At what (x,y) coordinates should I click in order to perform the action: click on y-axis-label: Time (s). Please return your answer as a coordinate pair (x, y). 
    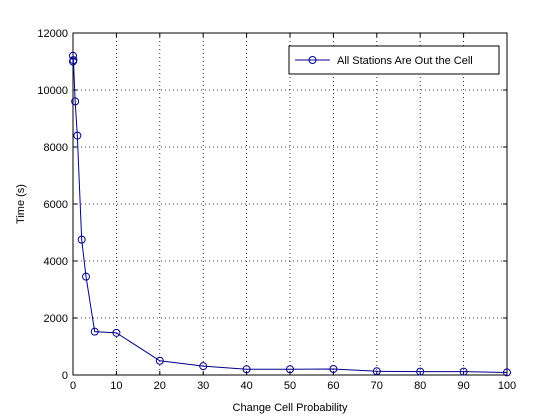
    Looking at the image, I should click on (21, 204).